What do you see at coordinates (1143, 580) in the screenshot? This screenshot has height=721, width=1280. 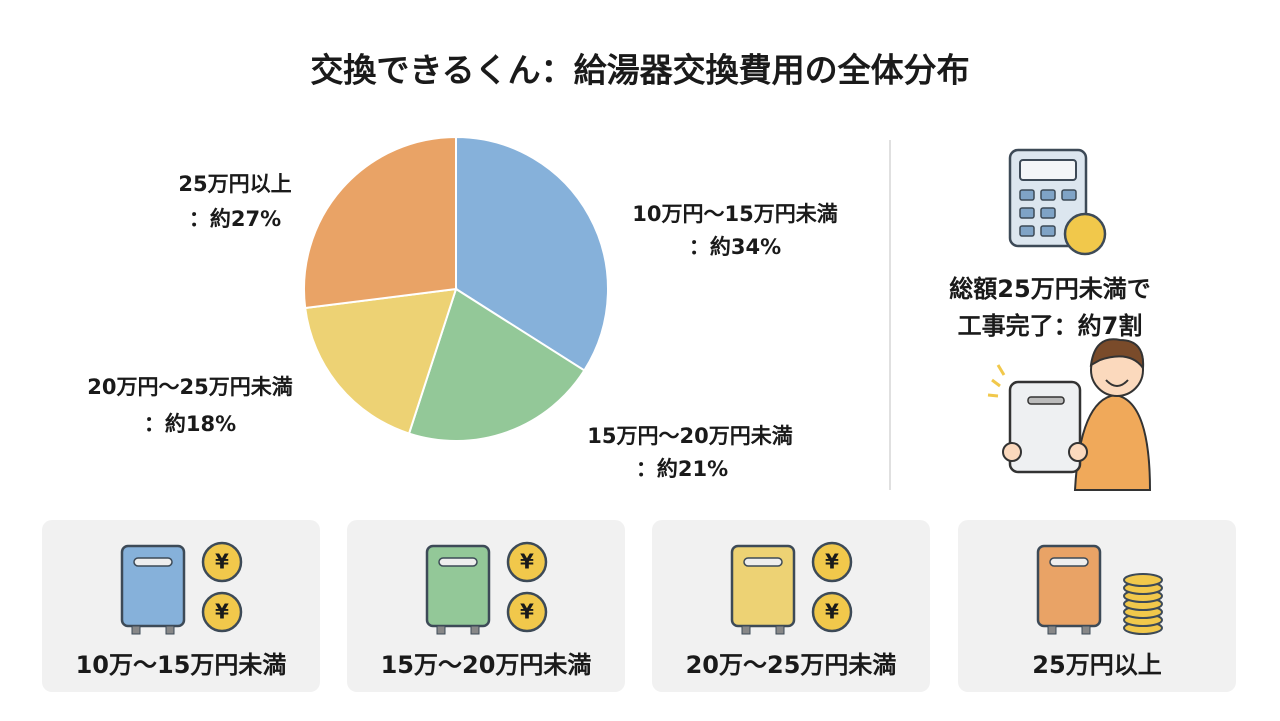 I see `coin-stack` at bounding box center [1143, 580].